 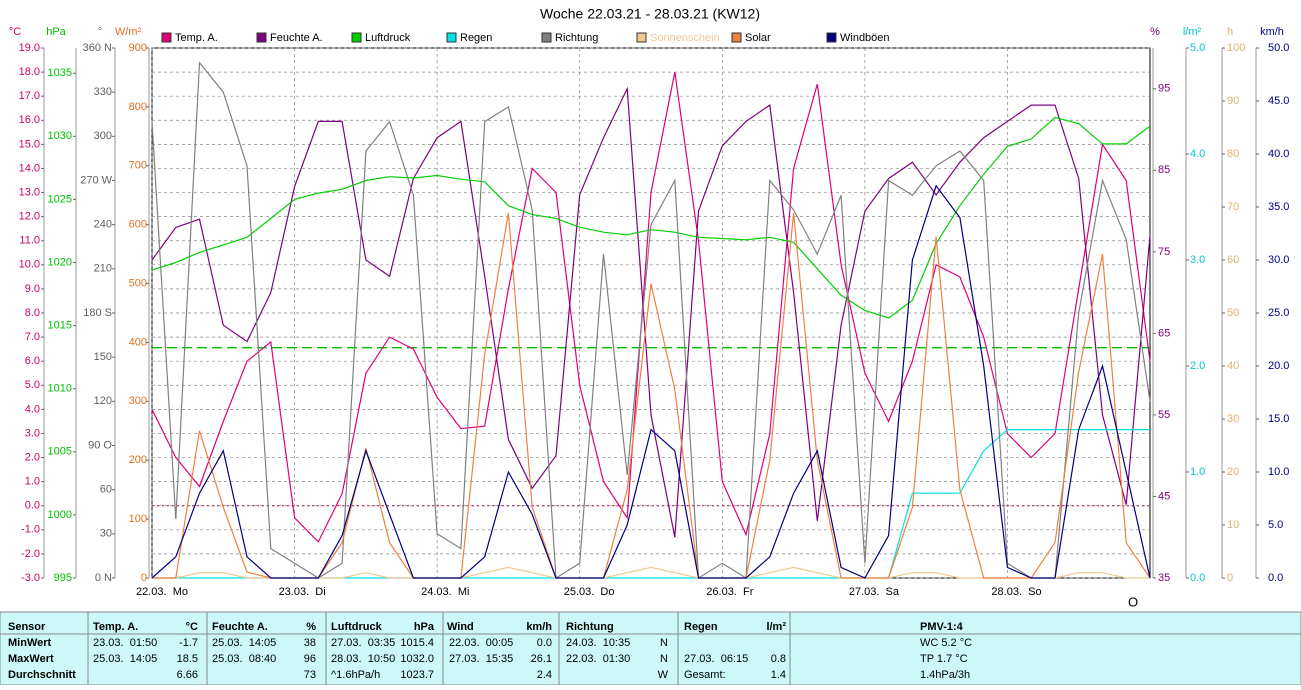 What do you see at coordinates (1233, 525) in the screenshot?
I see `y-tick-label: 10` at bounding box center [1233, 525].